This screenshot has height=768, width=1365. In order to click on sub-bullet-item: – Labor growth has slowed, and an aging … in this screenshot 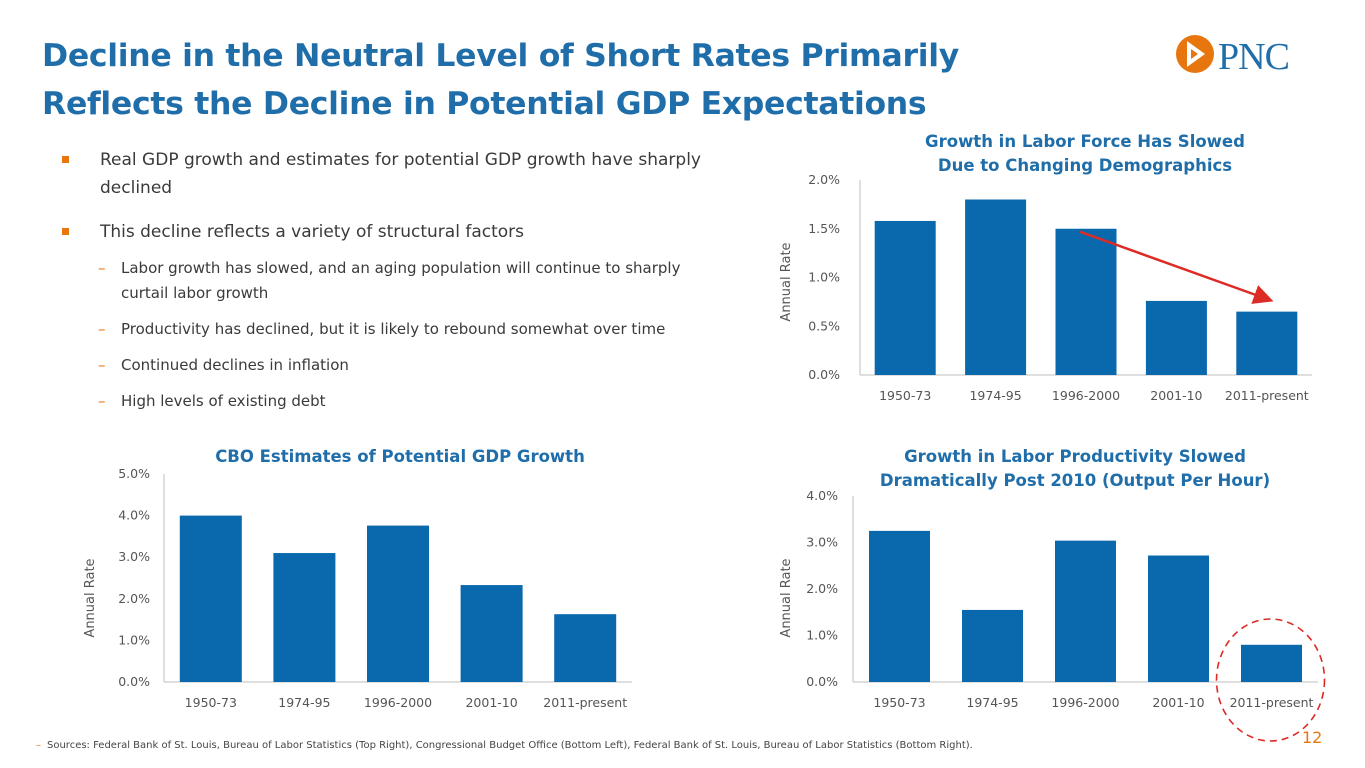, I will do `click(392, 281)`.